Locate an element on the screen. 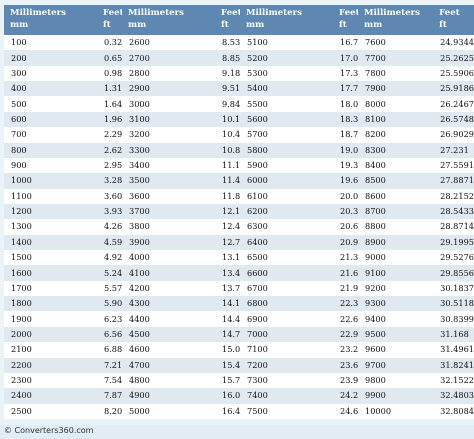 The width and height of the screenshot is (474, 439). millimeters-cell: 7200 is located at coordinates (286, 365).